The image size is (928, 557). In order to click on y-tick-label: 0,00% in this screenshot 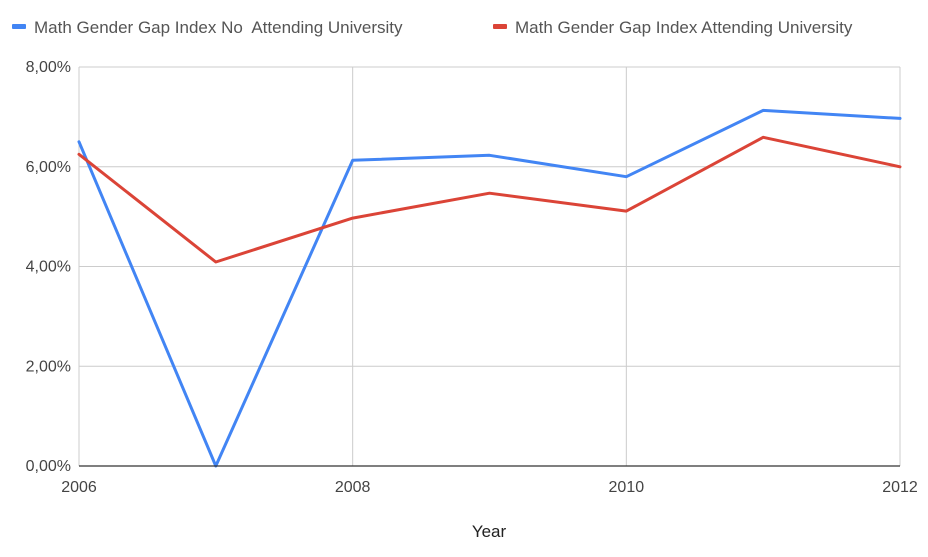, I will do `click(48, 466)`.